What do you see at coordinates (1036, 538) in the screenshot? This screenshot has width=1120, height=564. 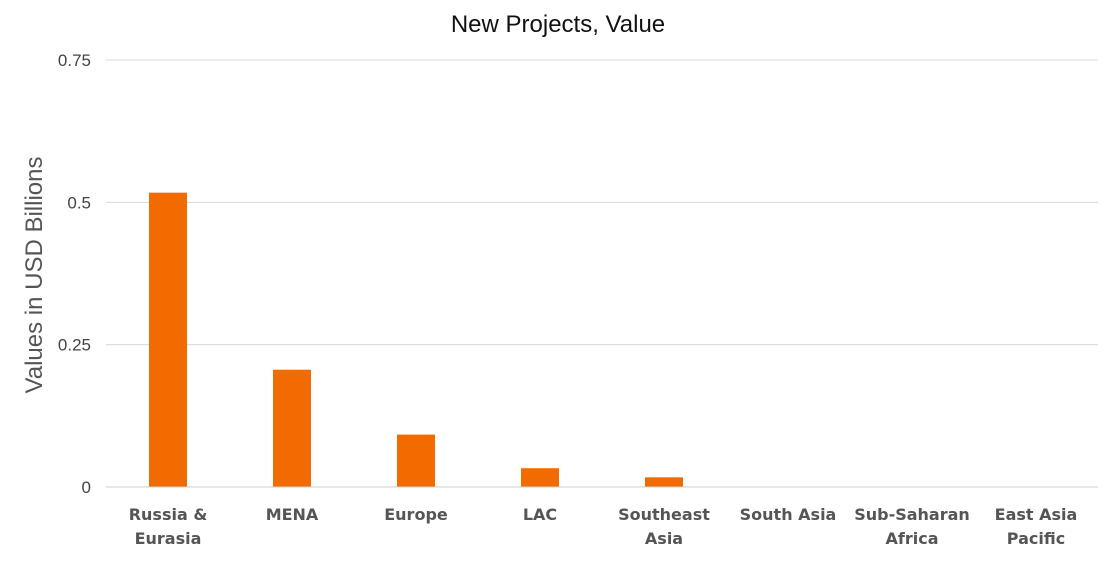 I see `x-tick-label-line: Pacific` at bounding box center [1036, 538].